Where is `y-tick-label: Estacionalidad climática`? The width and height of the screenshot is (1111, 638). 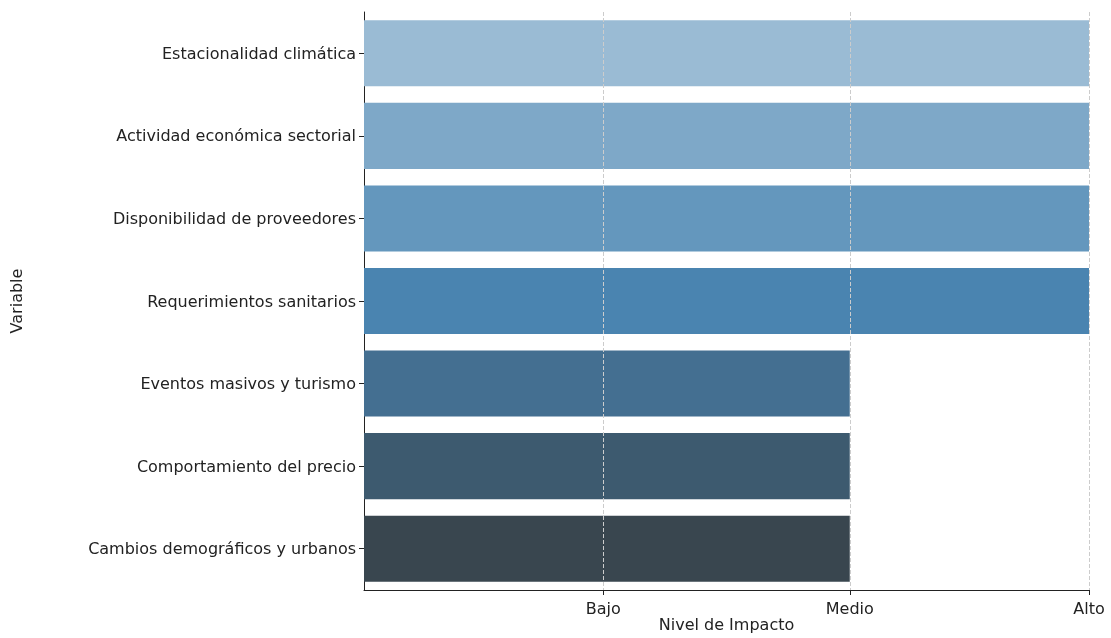 y-tick-label: Estacionalidad climática is located at coordinates (259, 53).